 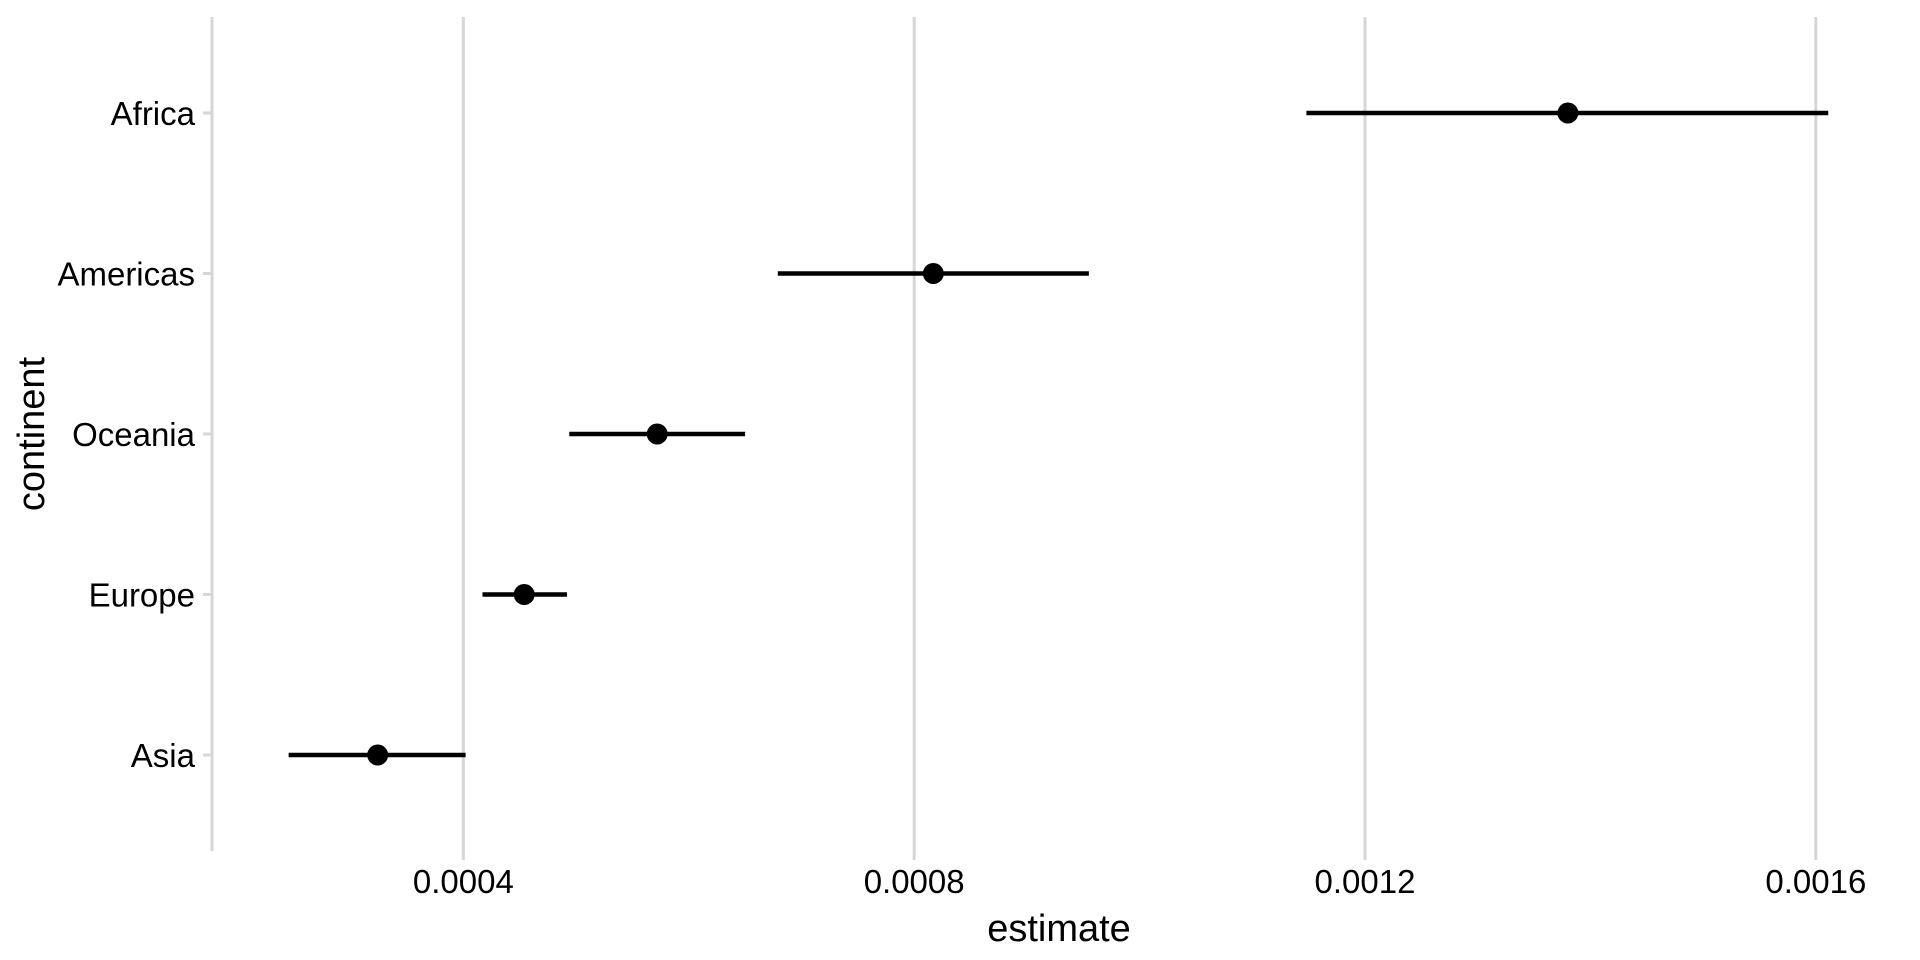 I want to click on y-tick-label-Oceania: Oceania, so click(x=134, y=434).